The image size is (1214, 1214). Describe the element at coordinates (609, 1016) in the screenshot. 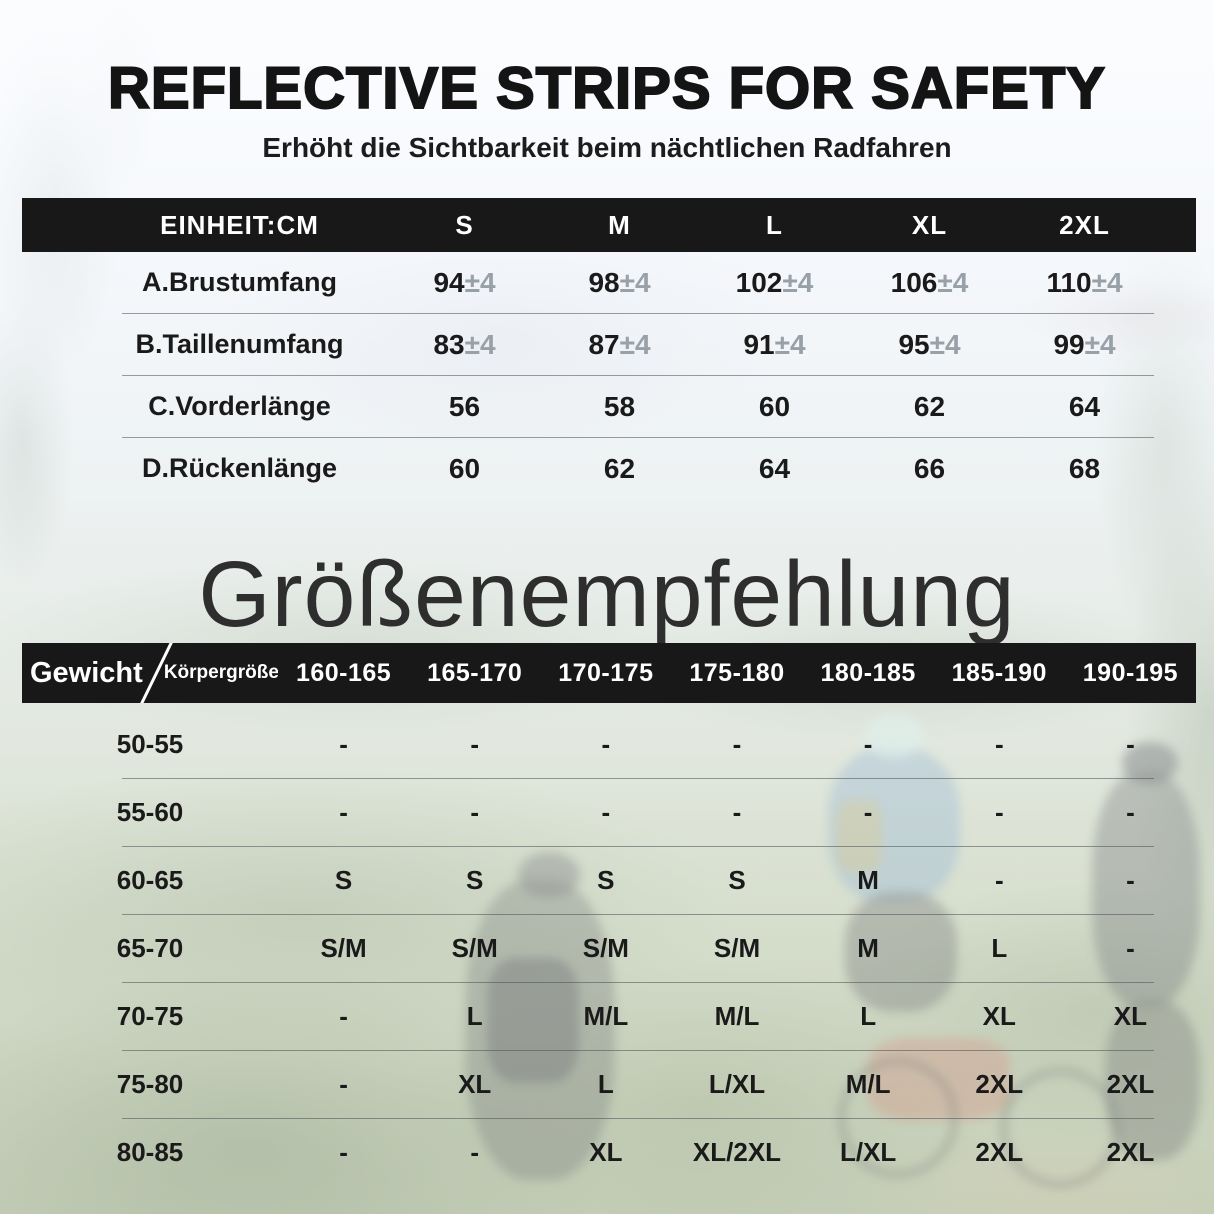

I see `weight-row: 70-75 - L M/L M/L L XL XL` at that location.